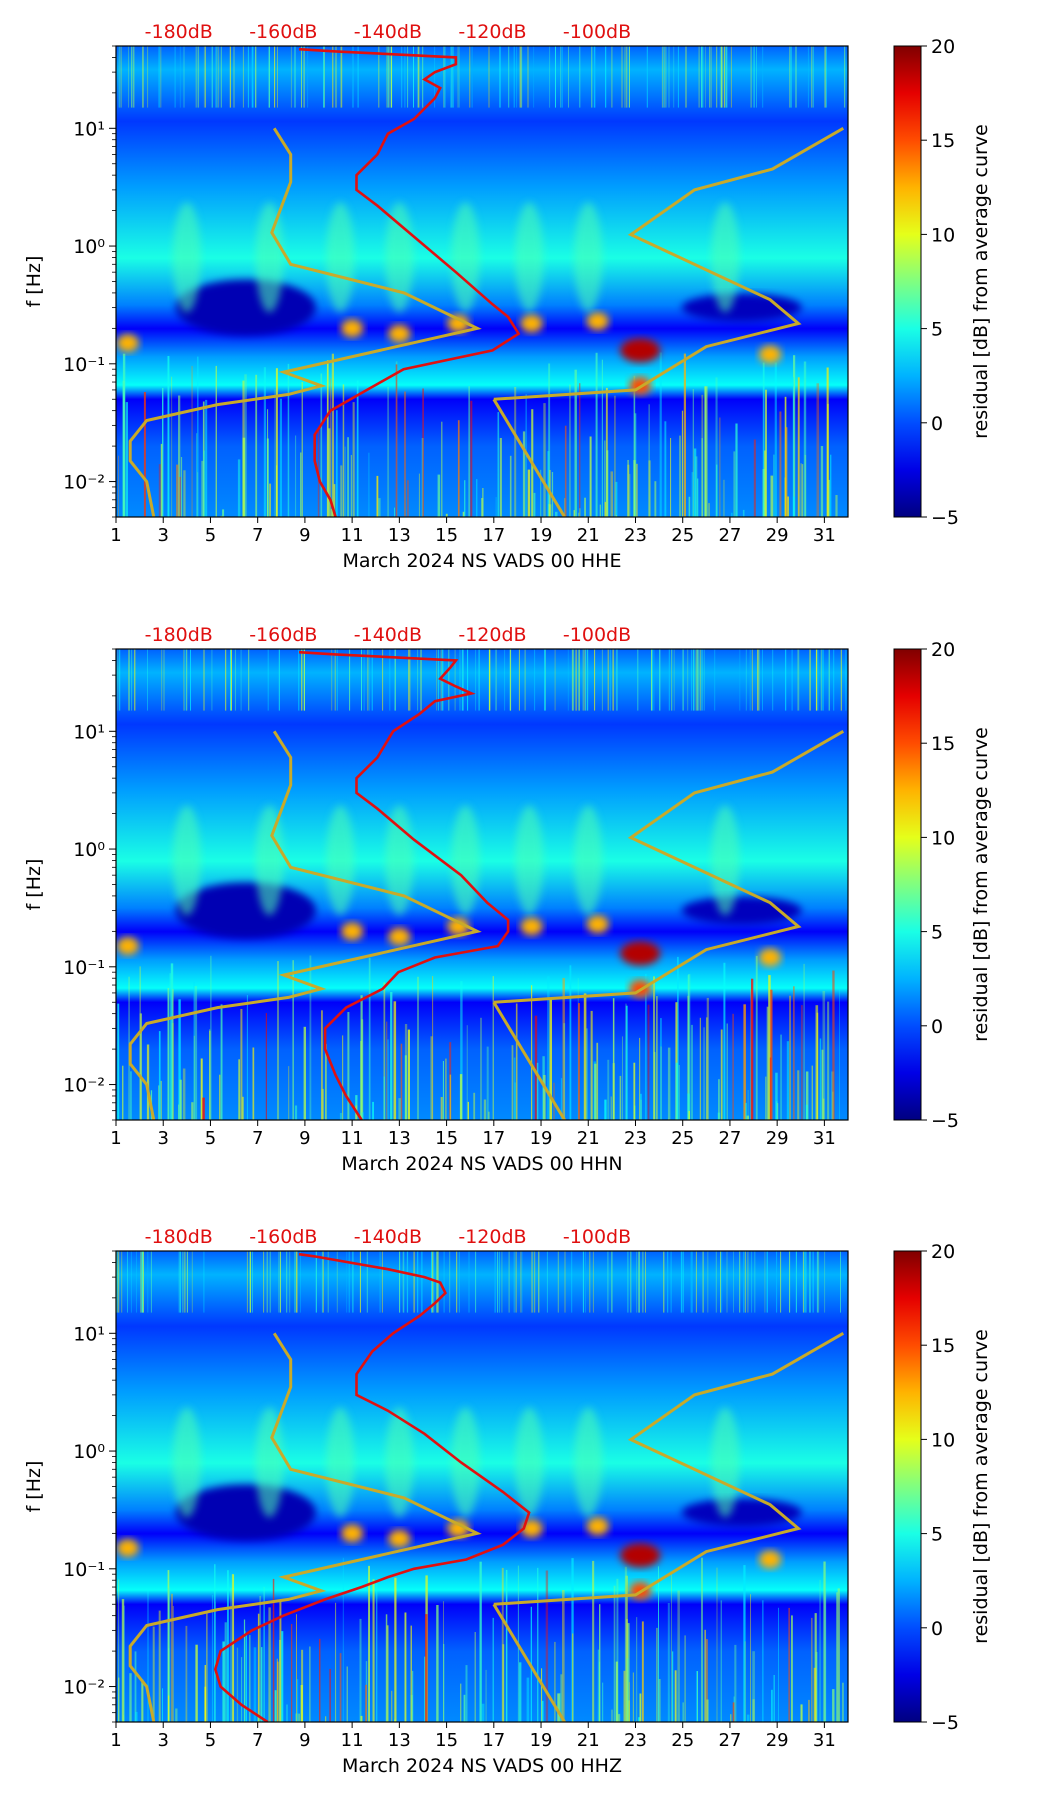 The height and width of the screenshot is (1806, 1052). Describe the element at coordinates (399, 1740) in the screenshot. I see `x-tick-label: 13` at that location.